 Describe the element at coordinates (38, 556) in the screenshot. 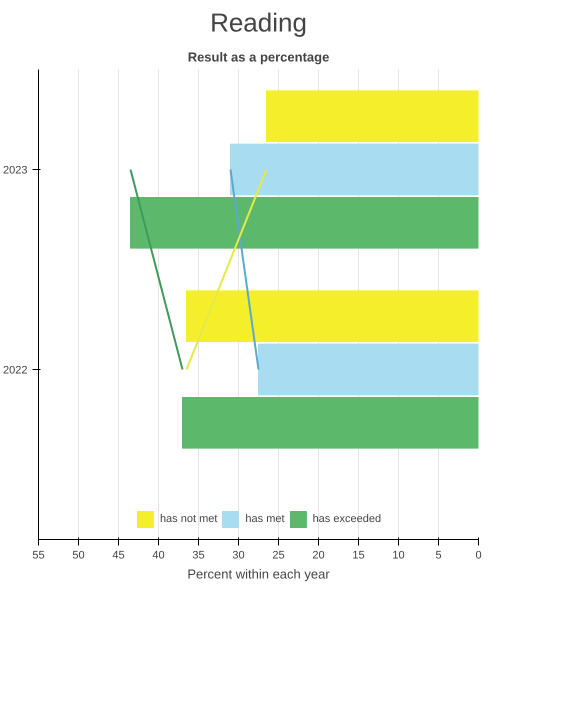

I see `x-tick-label: 55` at that location.